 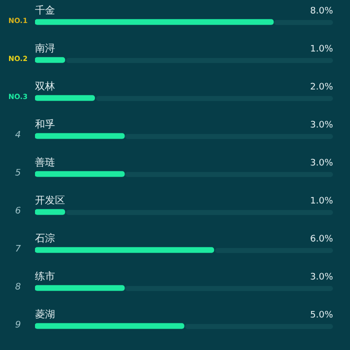 I want to click on y-tick-label: 善琏, so click(x=45, y=162).